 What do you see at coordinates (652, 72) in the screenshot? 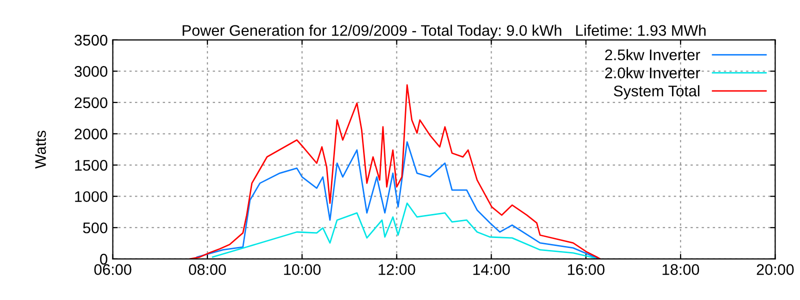
I see `legend-label: 2.0kw Inverter` at bounding box center [652, 72].